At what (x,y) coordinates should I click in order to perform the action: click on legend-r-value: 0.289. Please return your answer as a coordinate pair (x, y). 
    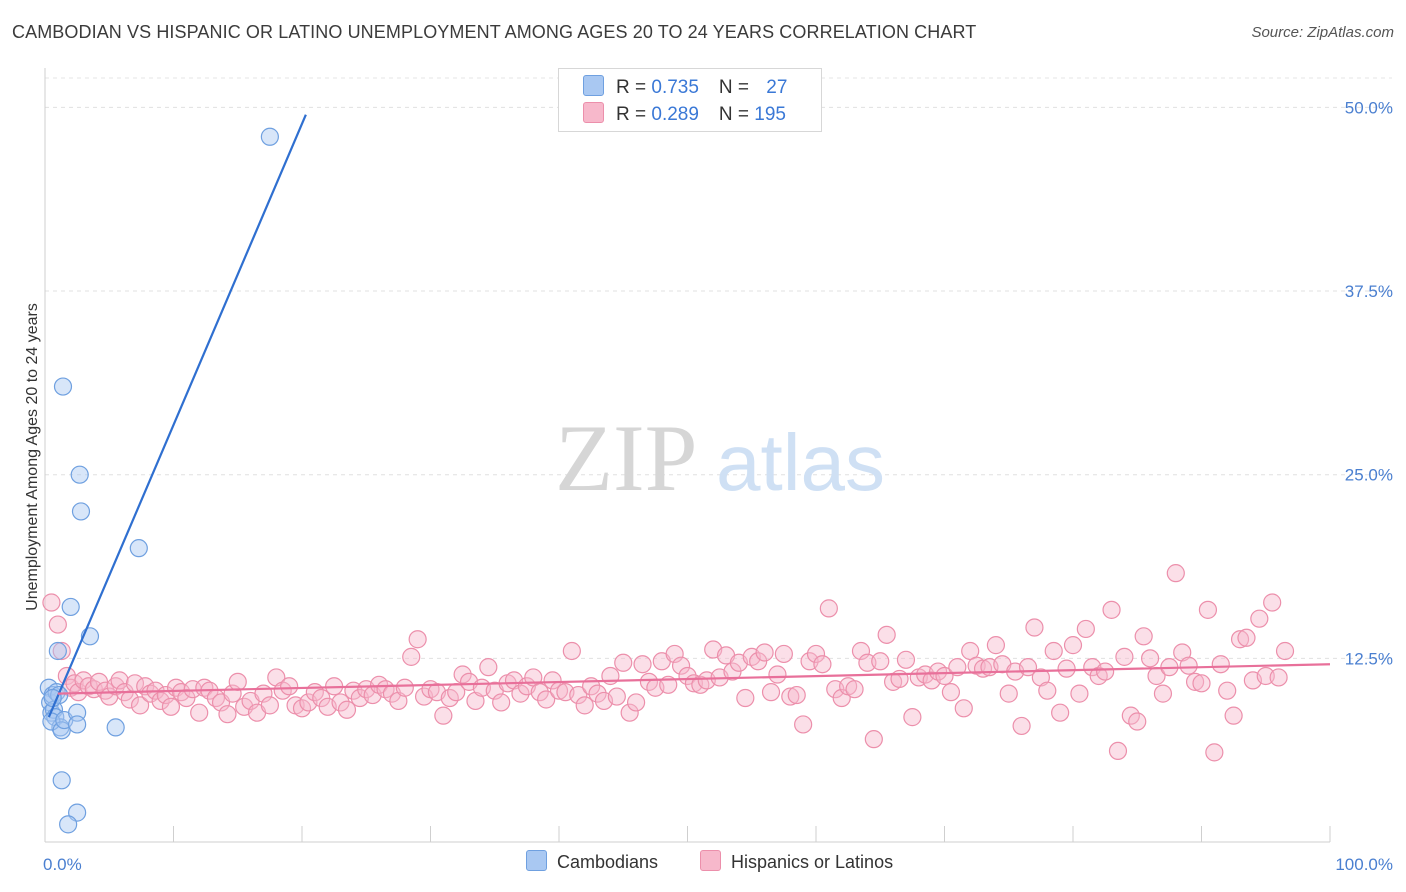
    Looking at the image, I should click on (675, 114).